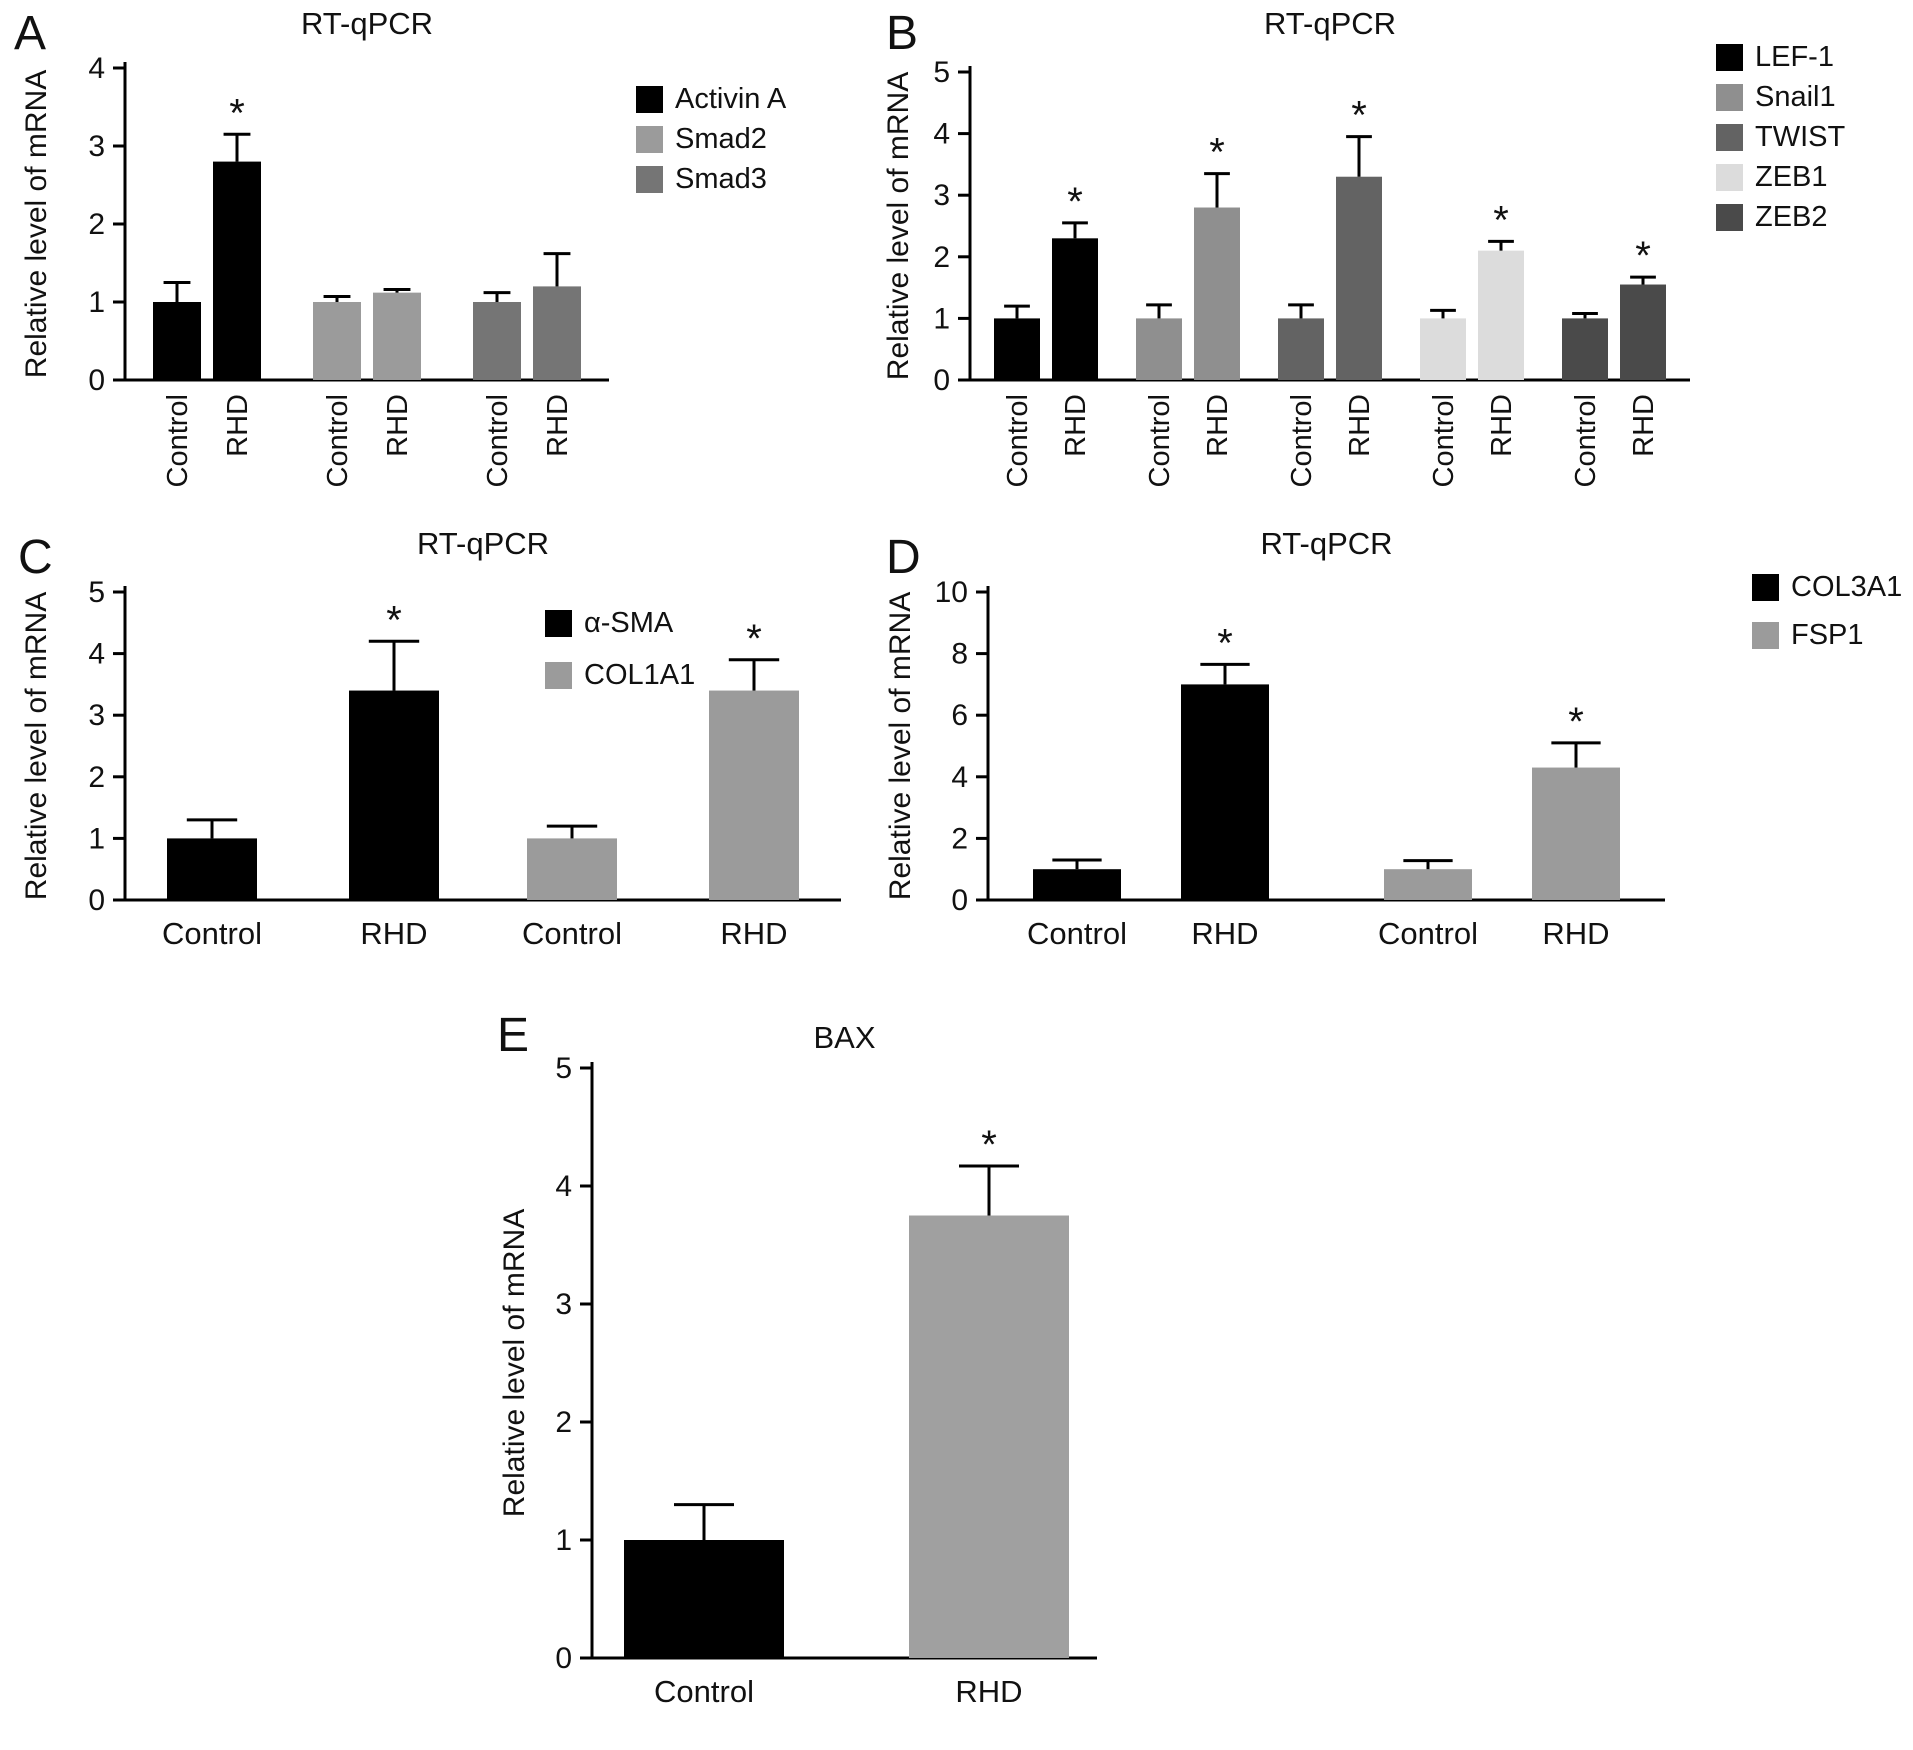 This screenshot has width=1913, height=1750. Describe the element at coordinates (959, 715) in the screenshot. I see `y-tick-label: 6` at that location.